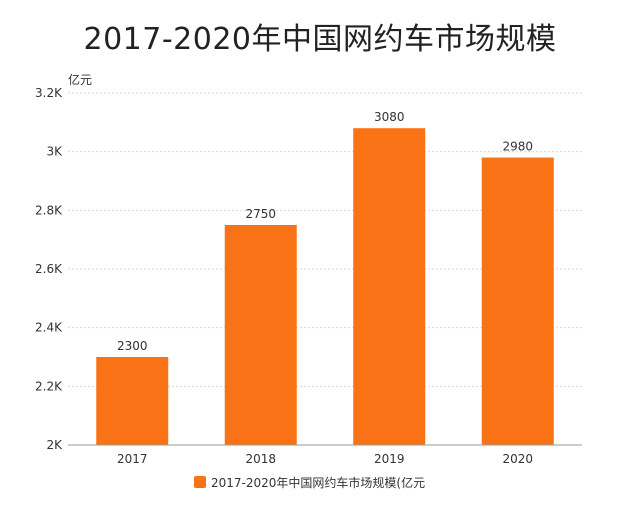 This screenshot has height=511, width=640. What do you see at coordinates (54, 152) in the screenshot?
I see `y-tick-label: 3K` at bounding box center [54, 152].